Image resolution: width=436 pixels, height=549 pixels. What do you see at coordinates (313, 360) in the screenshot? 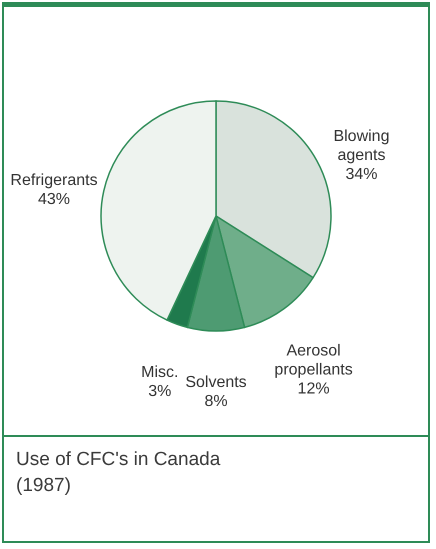
I see `slice-label: Aerosol propellants` at bounding box center [313, 360].